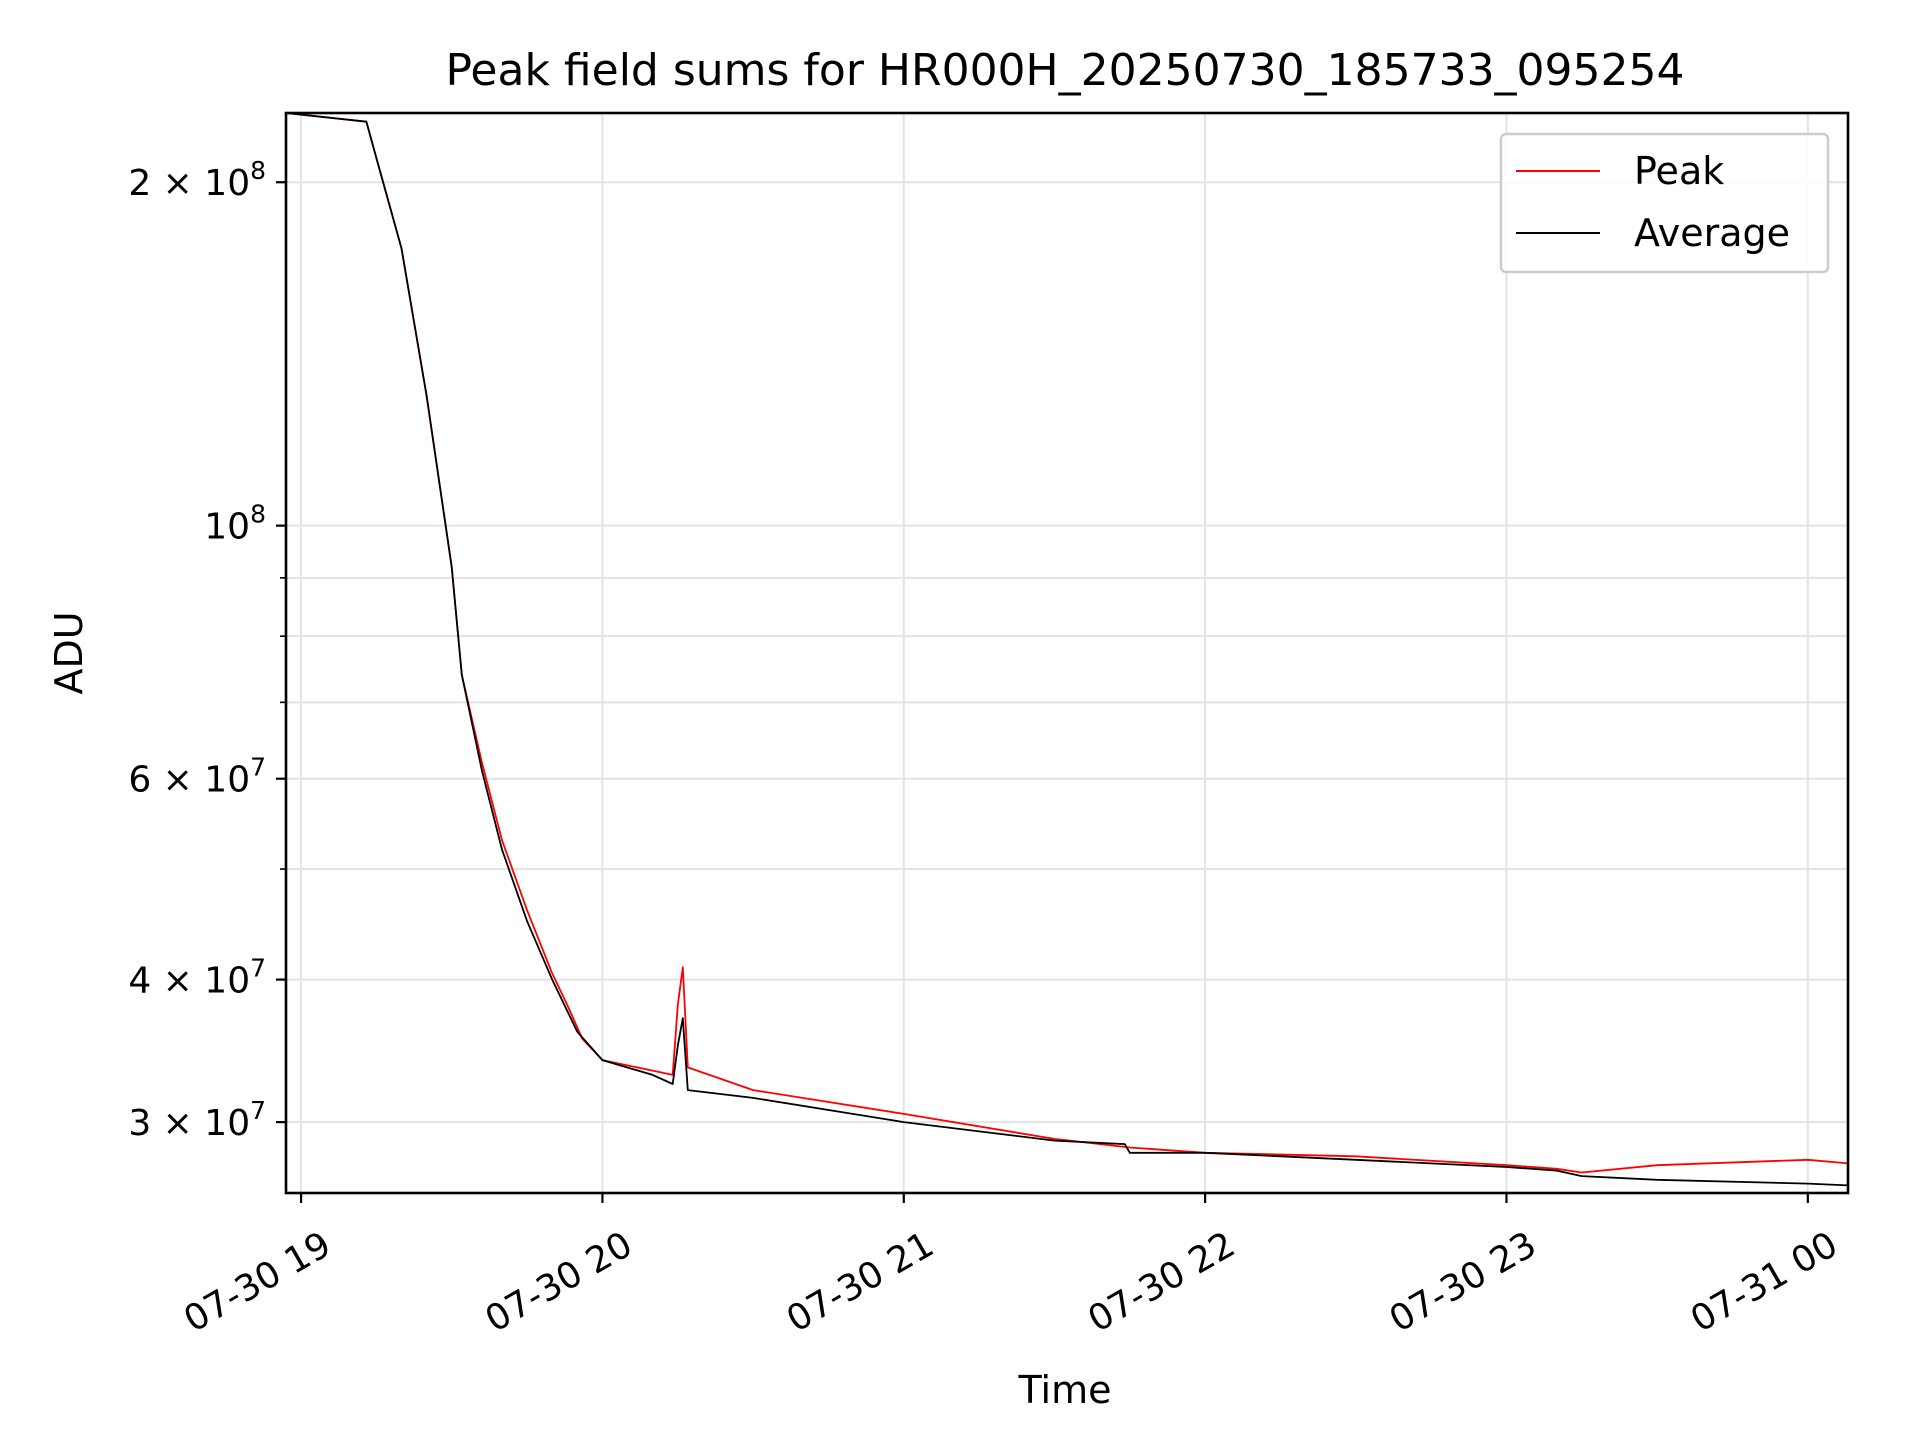 This screenshot has height=1445, width=1920. Describe the element at coordinates (559, 1282) in the screenshot. I see `x-tick-label: 07-30 20` at that location.